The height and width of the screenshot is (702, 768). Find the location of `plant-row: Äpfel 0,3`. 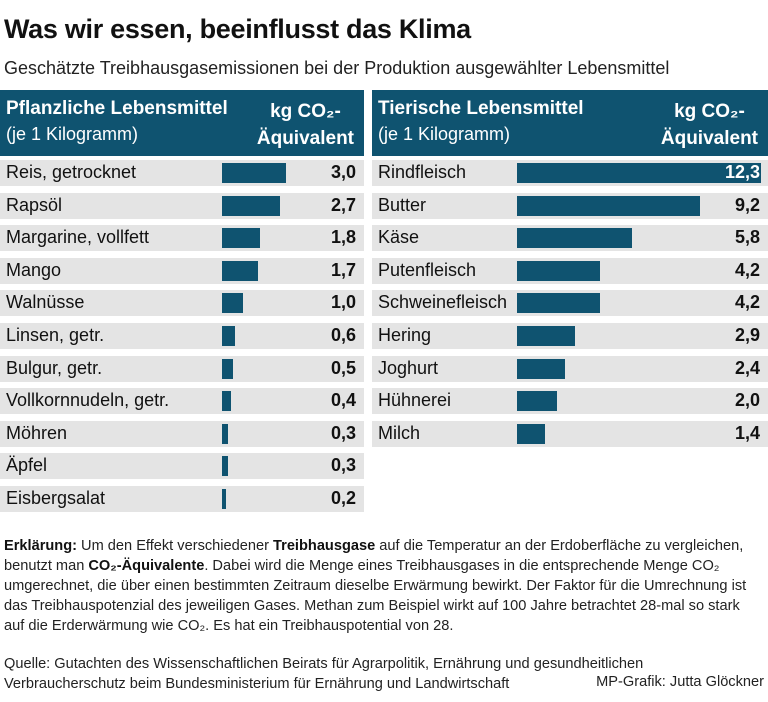

plant-row: Äpfel 0,3 is located at coordinates (182, 466).